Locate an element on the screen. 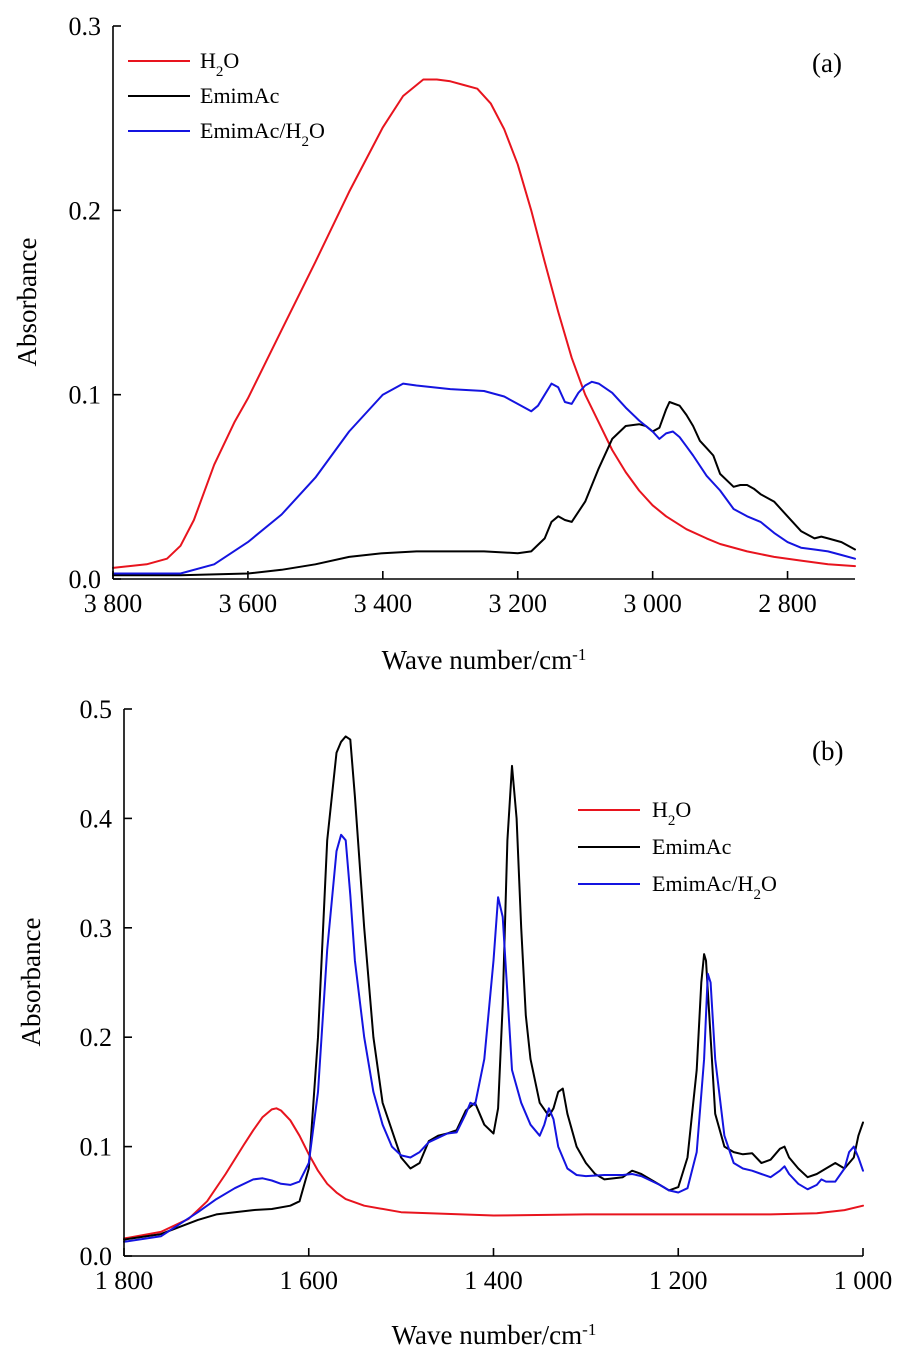 The width and height of the screenshot is (900, 1356). panel-b-legend: H2O EmimAc EmimAc/H2O is located at coordinates (677, 850).